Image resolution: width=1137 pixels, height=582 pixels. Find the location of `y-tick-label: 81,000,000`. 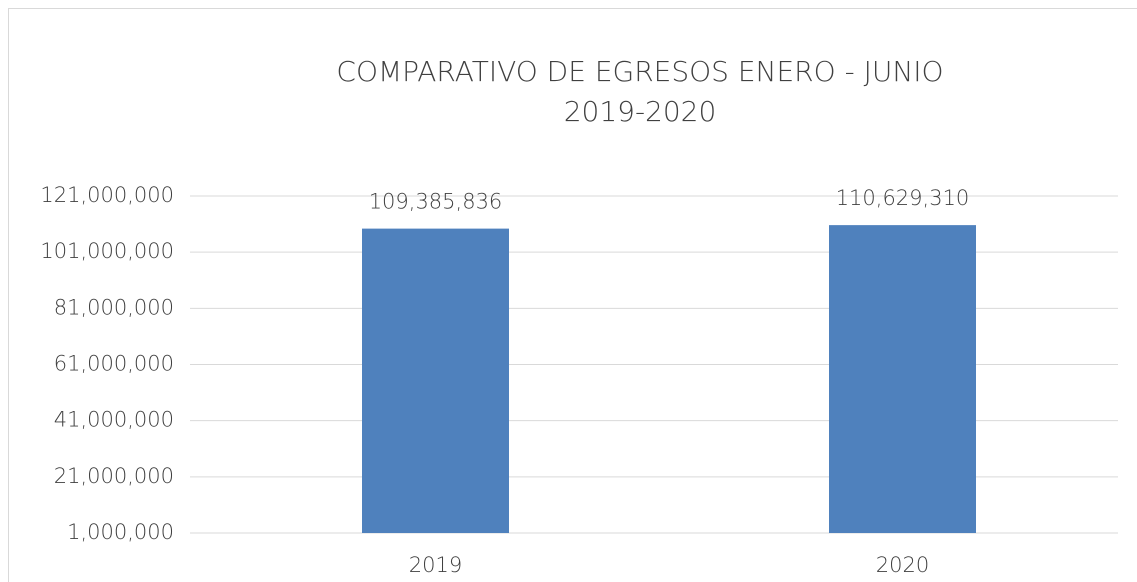

y-tick-label: 81,000,000 is located at coordinates (114, 307).